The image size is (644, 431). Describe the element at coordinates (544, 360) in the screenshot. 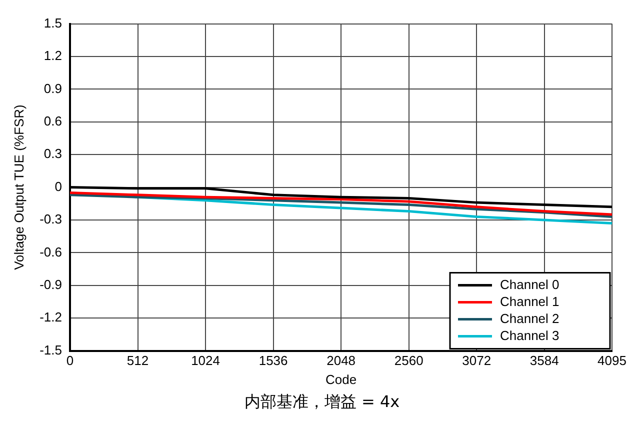

I see `x-tick-label: 3584` at that location.